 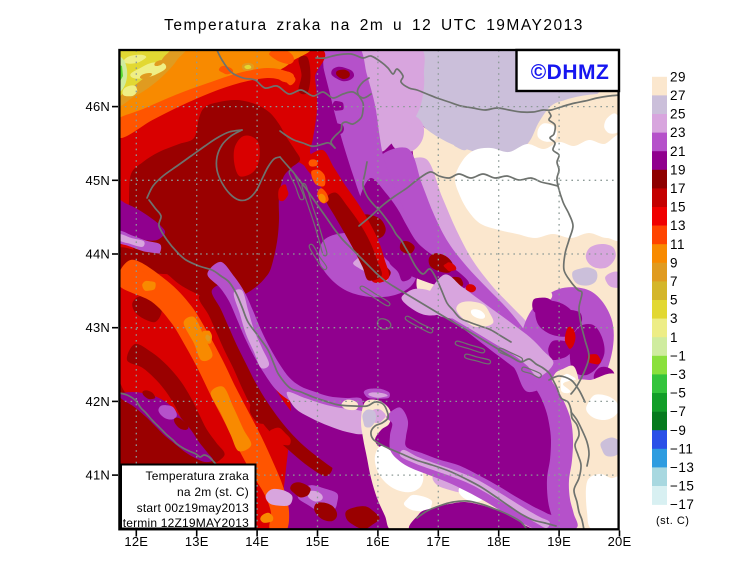 What do you see at coordinates (678, 114) in the screenshot?
I see `svg-text: 25` at bounding box center [678, 114].